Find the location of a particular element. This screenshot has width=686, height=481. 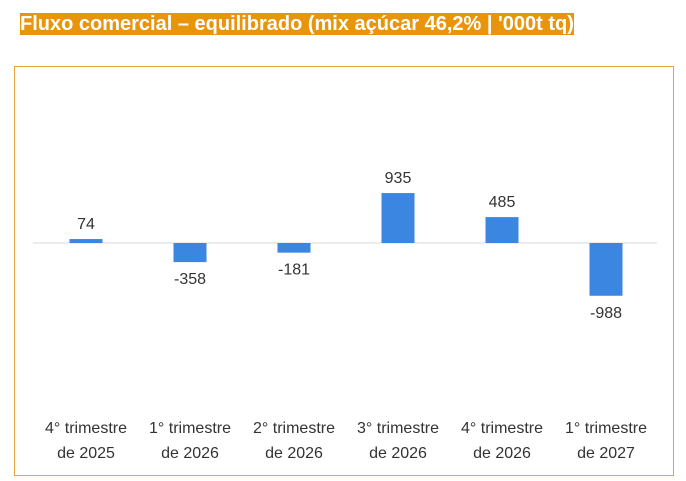

x-tick-label: 3° trimestre is located at coordinates (398, 428).